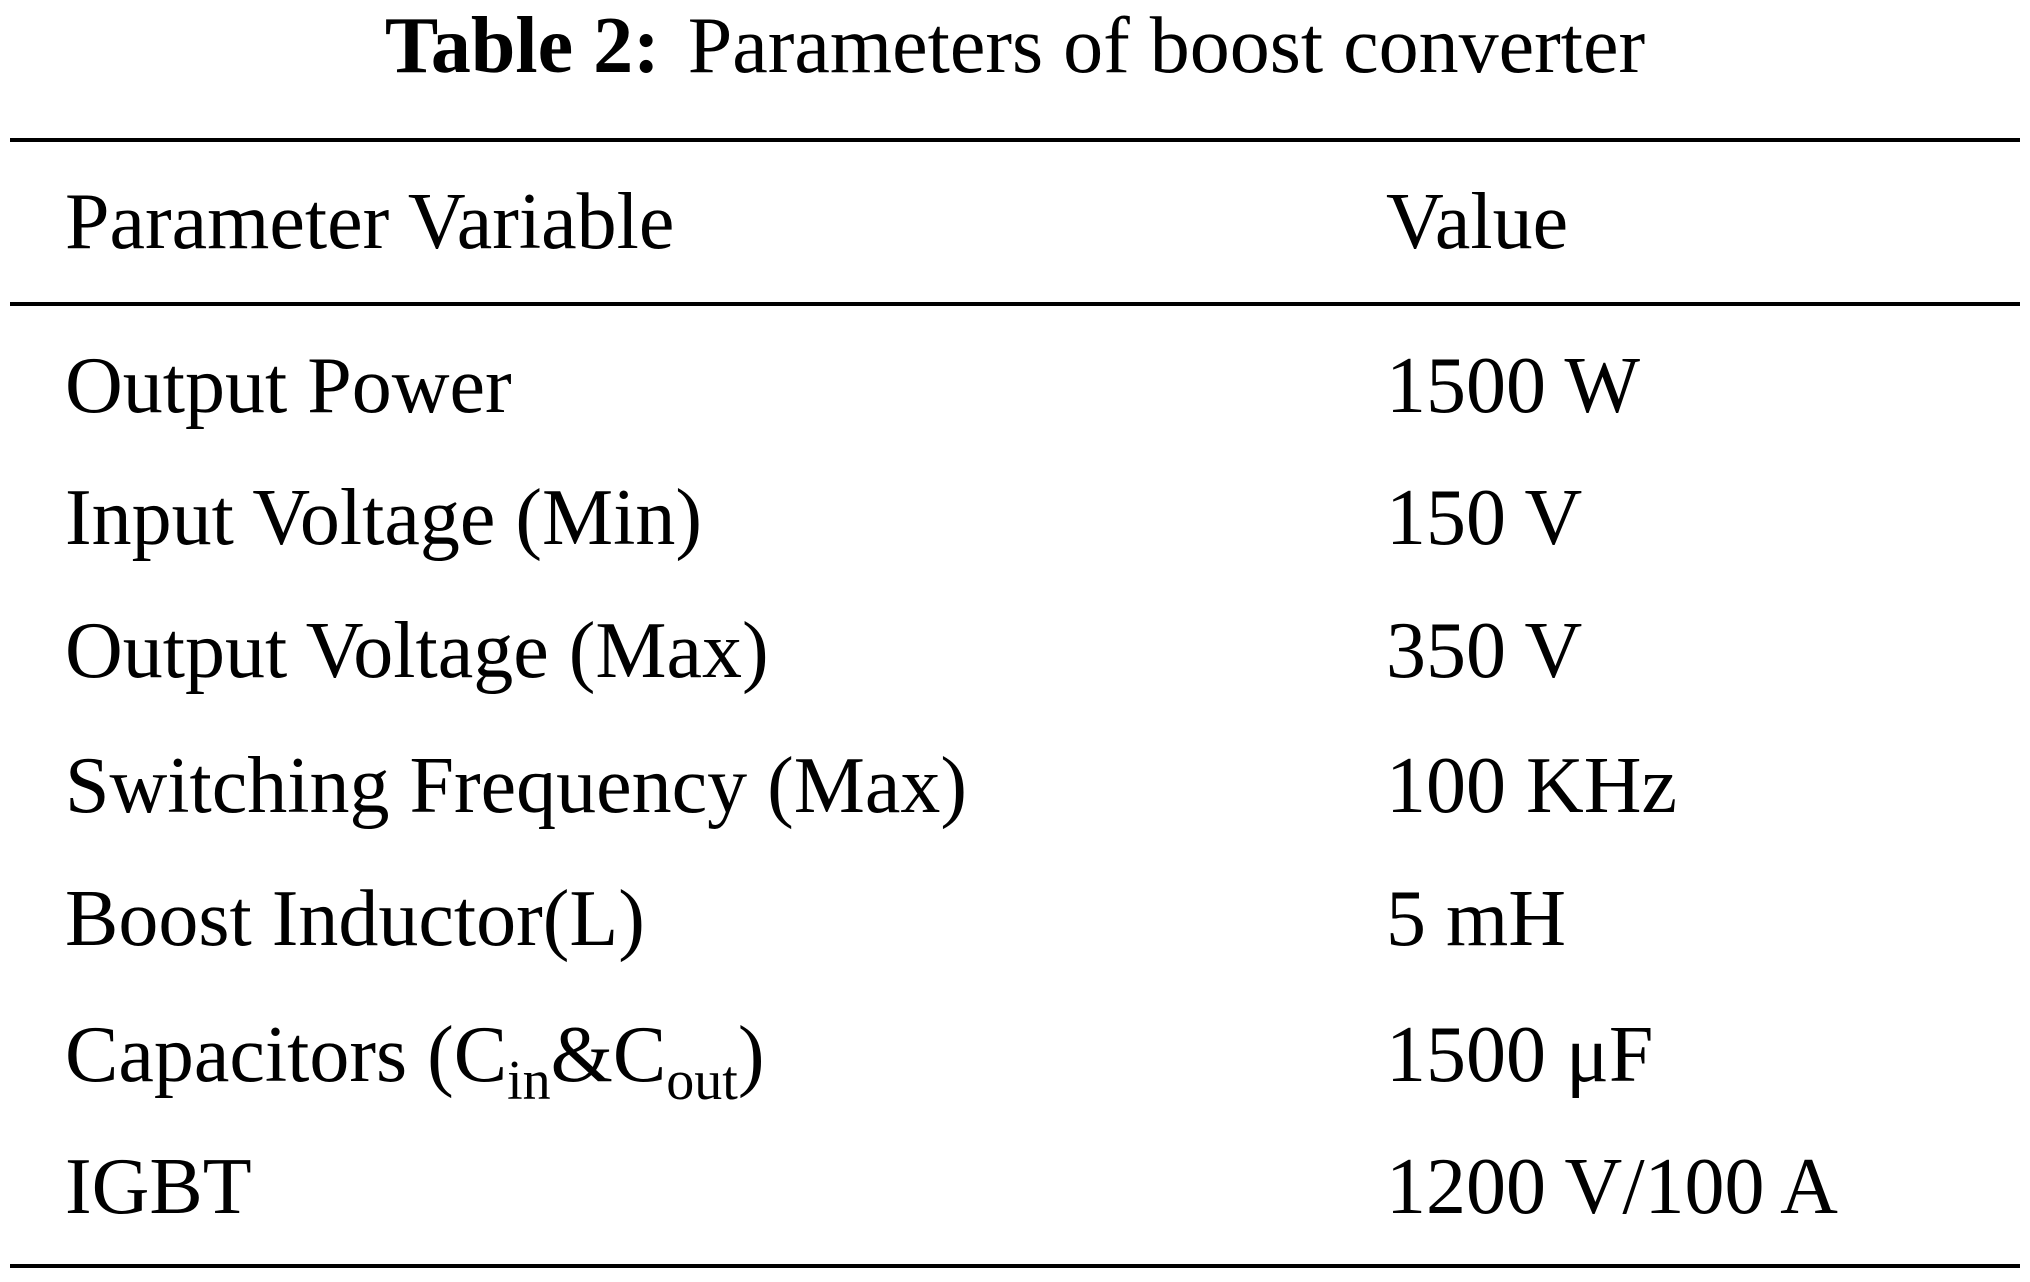 The height and width of the screenshot is (1282, 2030). Describe the element at coordinates (1612, 1187) in the screenshot. I see `table-cell: 1200 V/100 A` at that location.